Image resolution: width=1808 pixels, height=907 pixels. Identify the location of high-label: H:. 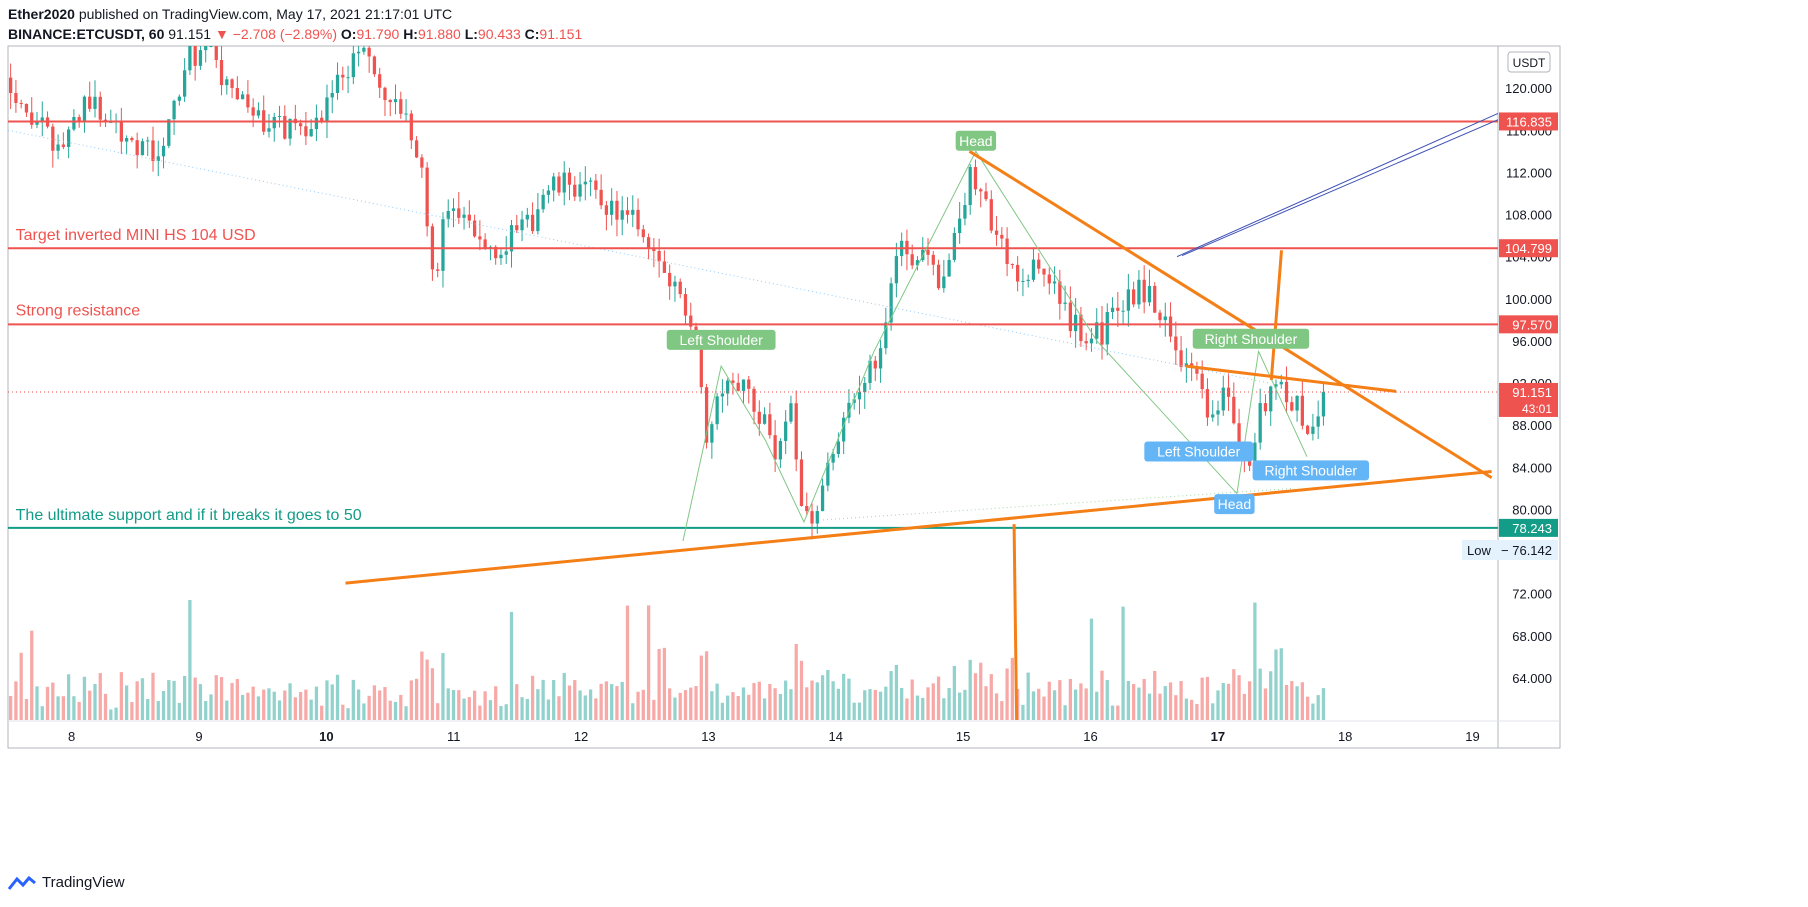
(410, 34).